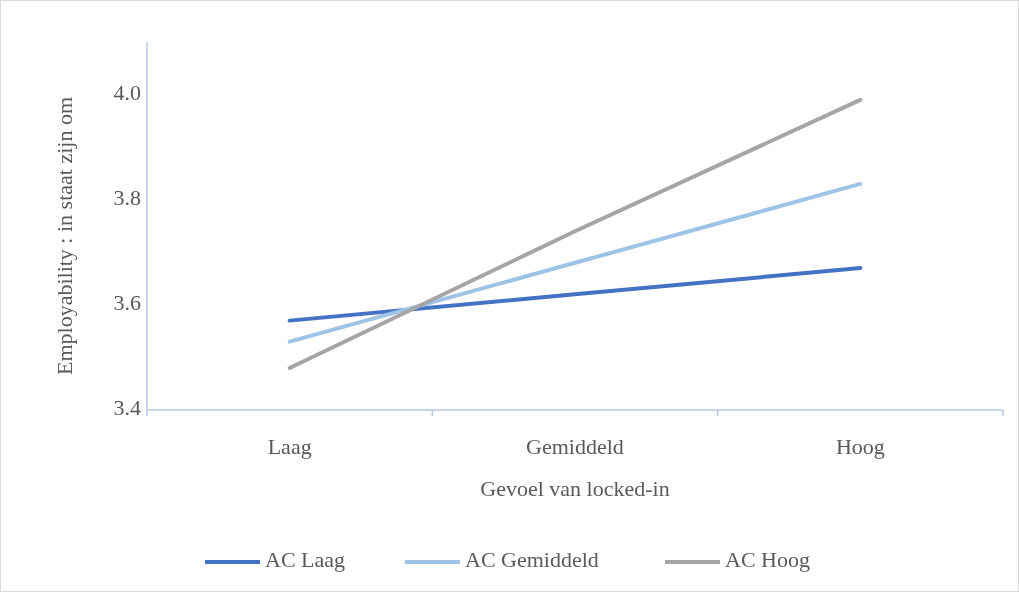 This screenshot has height=592, width=1019. What do you see at coordinates (575, 446) in the screenshot?
I see `x-tick-label: Gemiddeld` at bounding box center [575, 446].